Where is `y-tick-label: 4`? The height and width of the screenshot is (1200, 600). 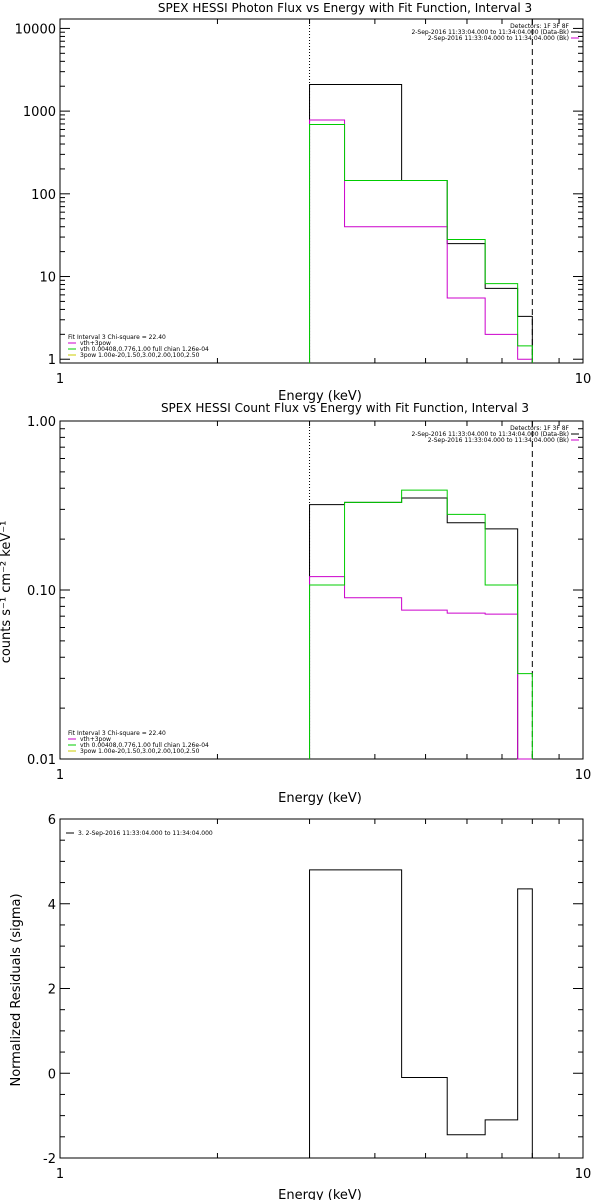 y-tick-label: 4 is located at coordinates (52, 905).